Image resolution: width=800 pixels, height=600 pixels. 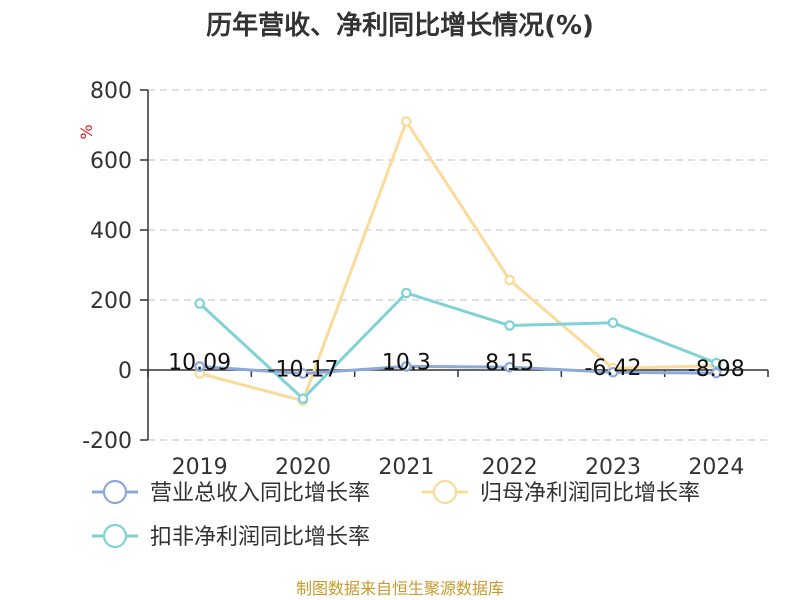 What do you see at coordinates (510, 467) in the screenshot?
I see `x-tick-label: 2022` at bounding box center [510, 467].